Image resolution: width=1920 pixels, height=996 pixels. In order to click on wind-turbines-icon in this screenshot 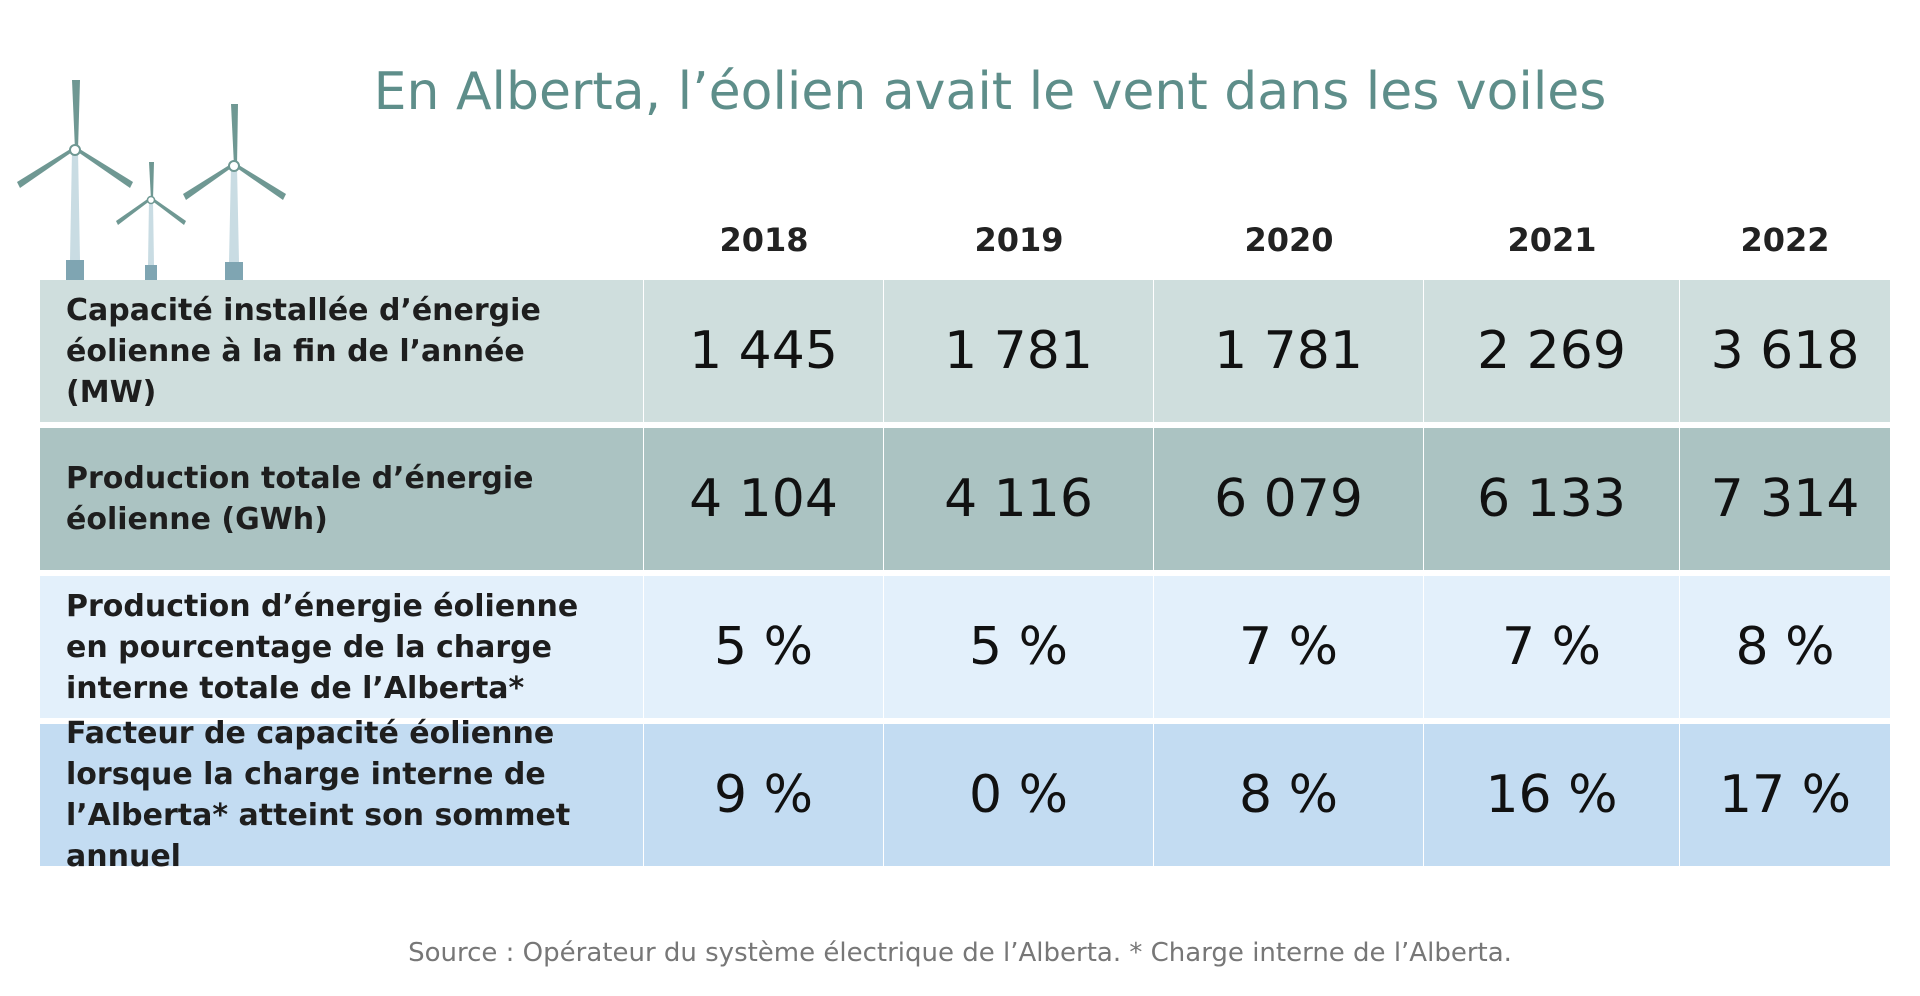, I will do `click(151, 180)`.